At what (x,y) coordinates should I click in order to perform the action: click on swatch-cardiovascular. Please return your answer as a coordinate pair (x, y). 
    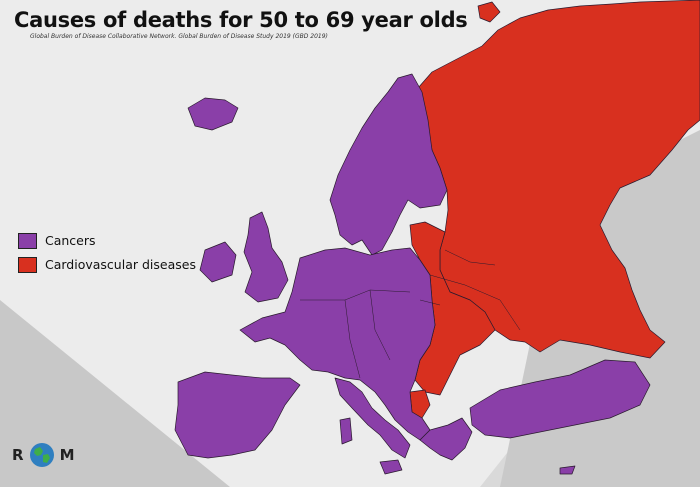
    Looking at the image, I should click on (27, 264).